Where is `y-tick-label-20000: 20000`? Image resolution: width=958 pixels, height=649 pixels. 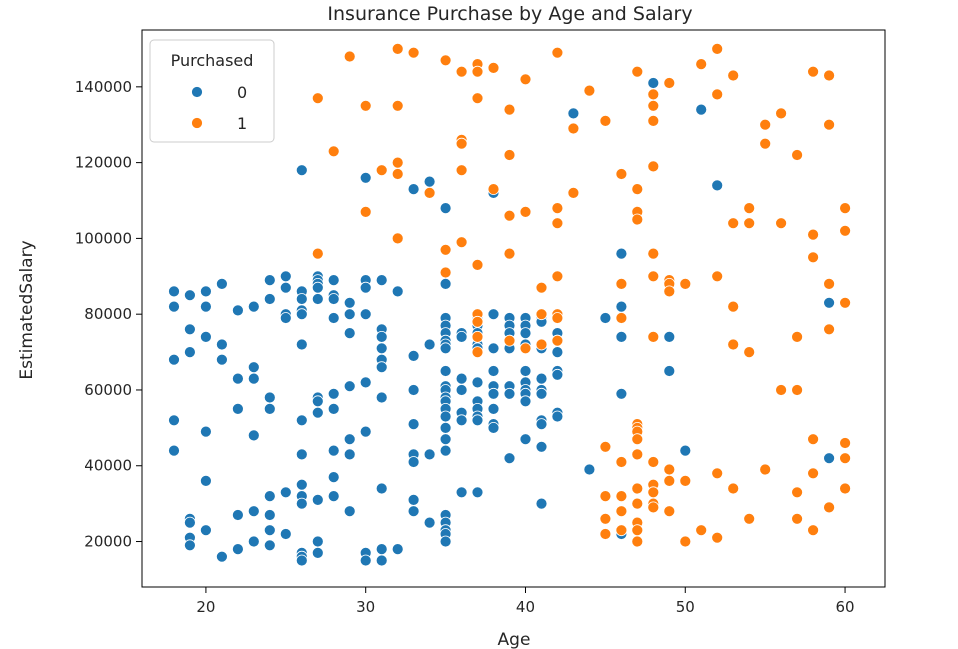 y-tick-label-20000: 20000 is located at coordinates (108, 542).